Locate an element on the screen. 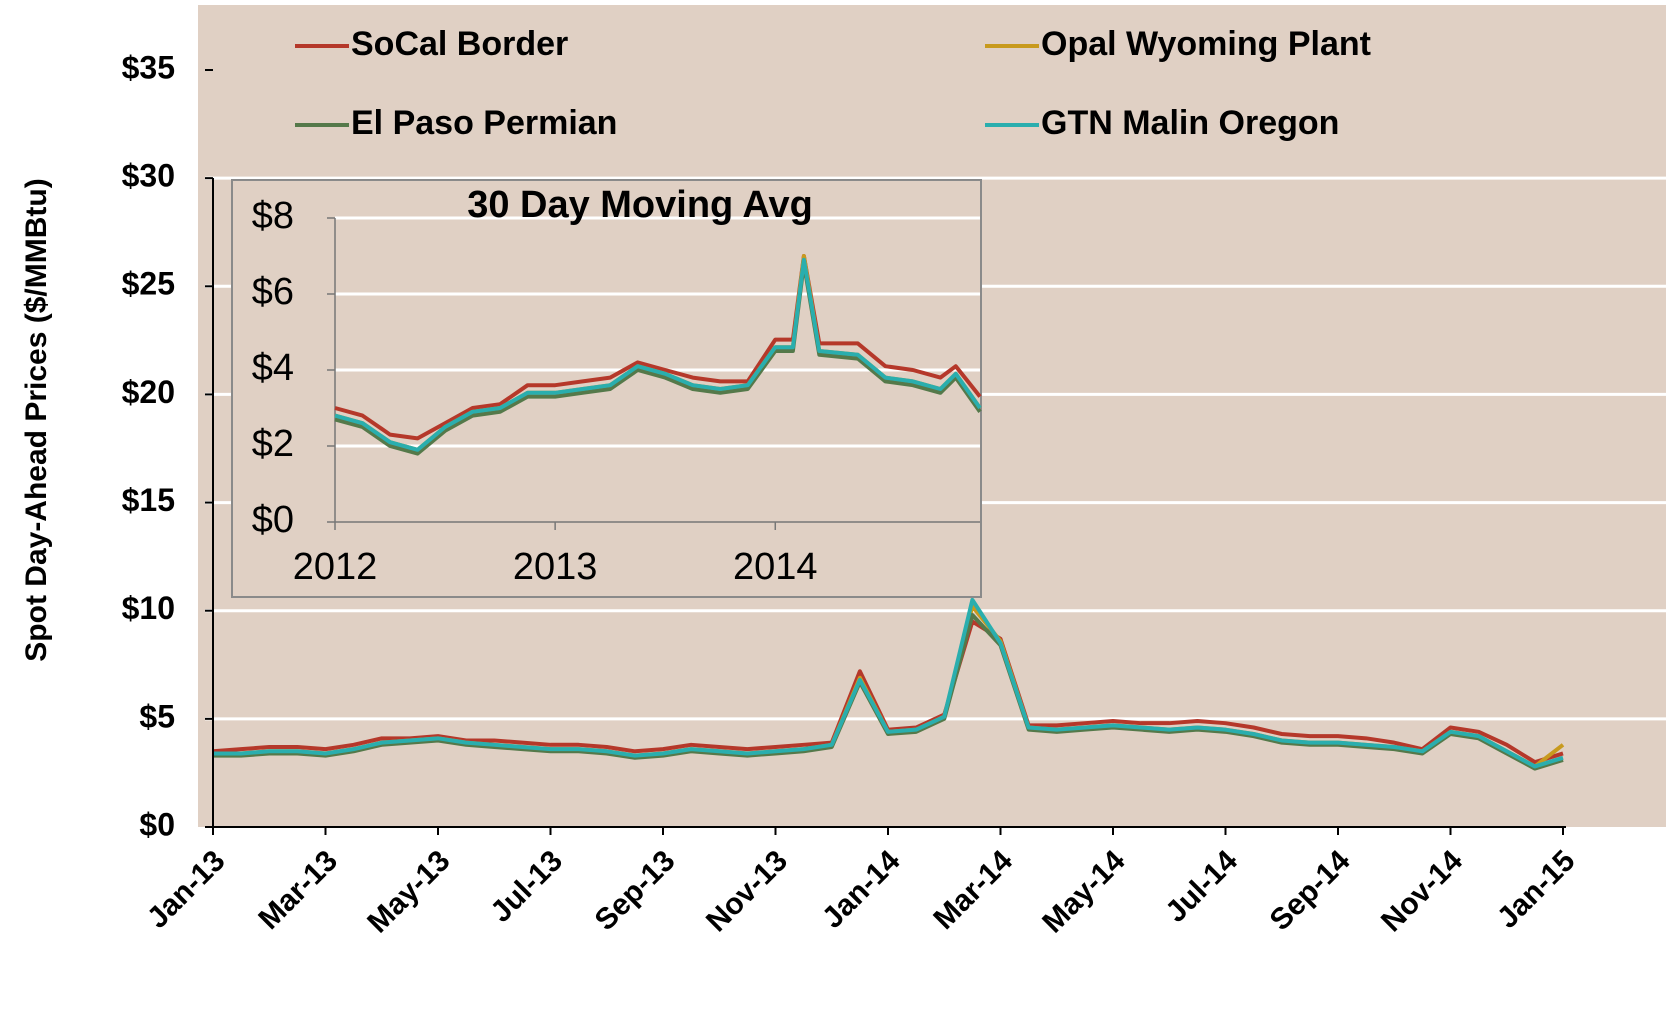  y-tick-label: $10 is located at coordinates (148, 608).